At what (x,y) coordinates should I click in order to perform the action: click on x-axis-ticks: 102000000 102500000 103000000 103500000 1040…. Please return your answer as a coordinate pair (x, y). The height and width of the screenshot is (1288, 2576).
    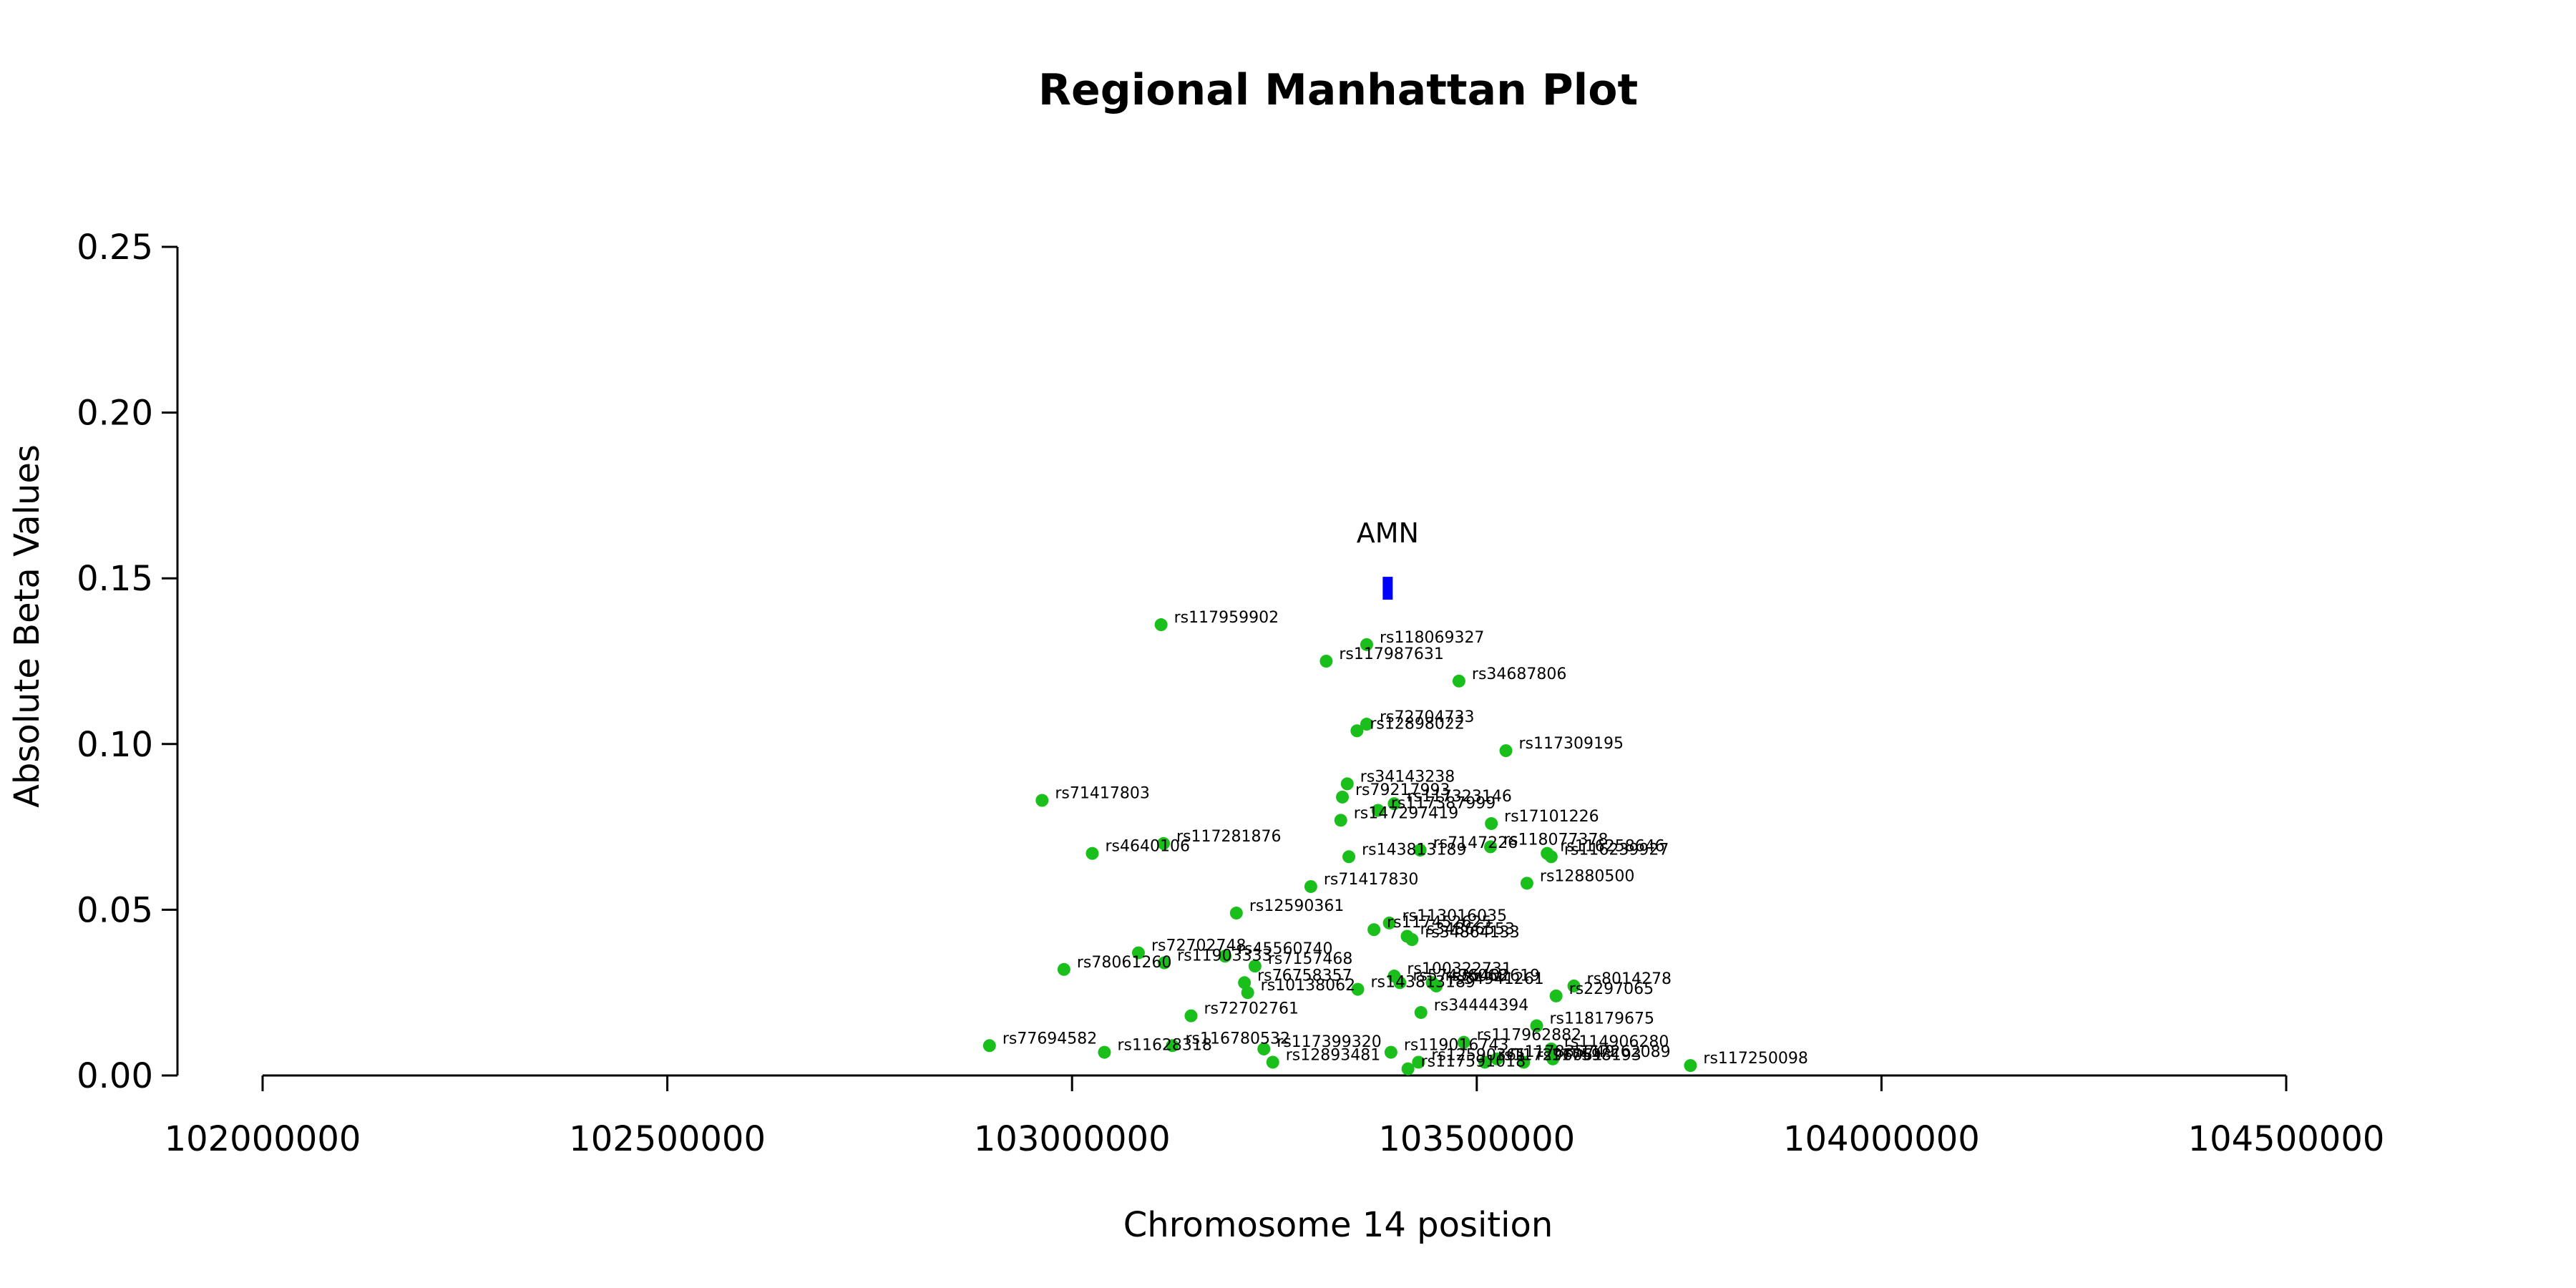
    Looking at the image, I should click on (1275, 1117).